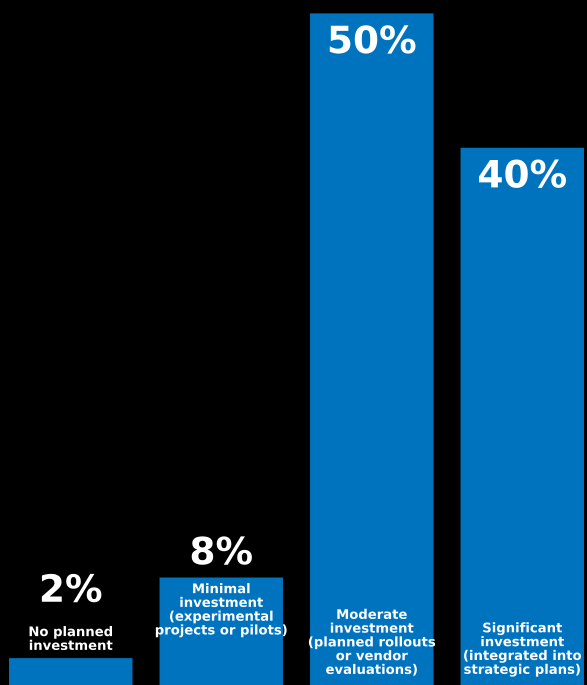  I want to click on bar, so click(70, 671).